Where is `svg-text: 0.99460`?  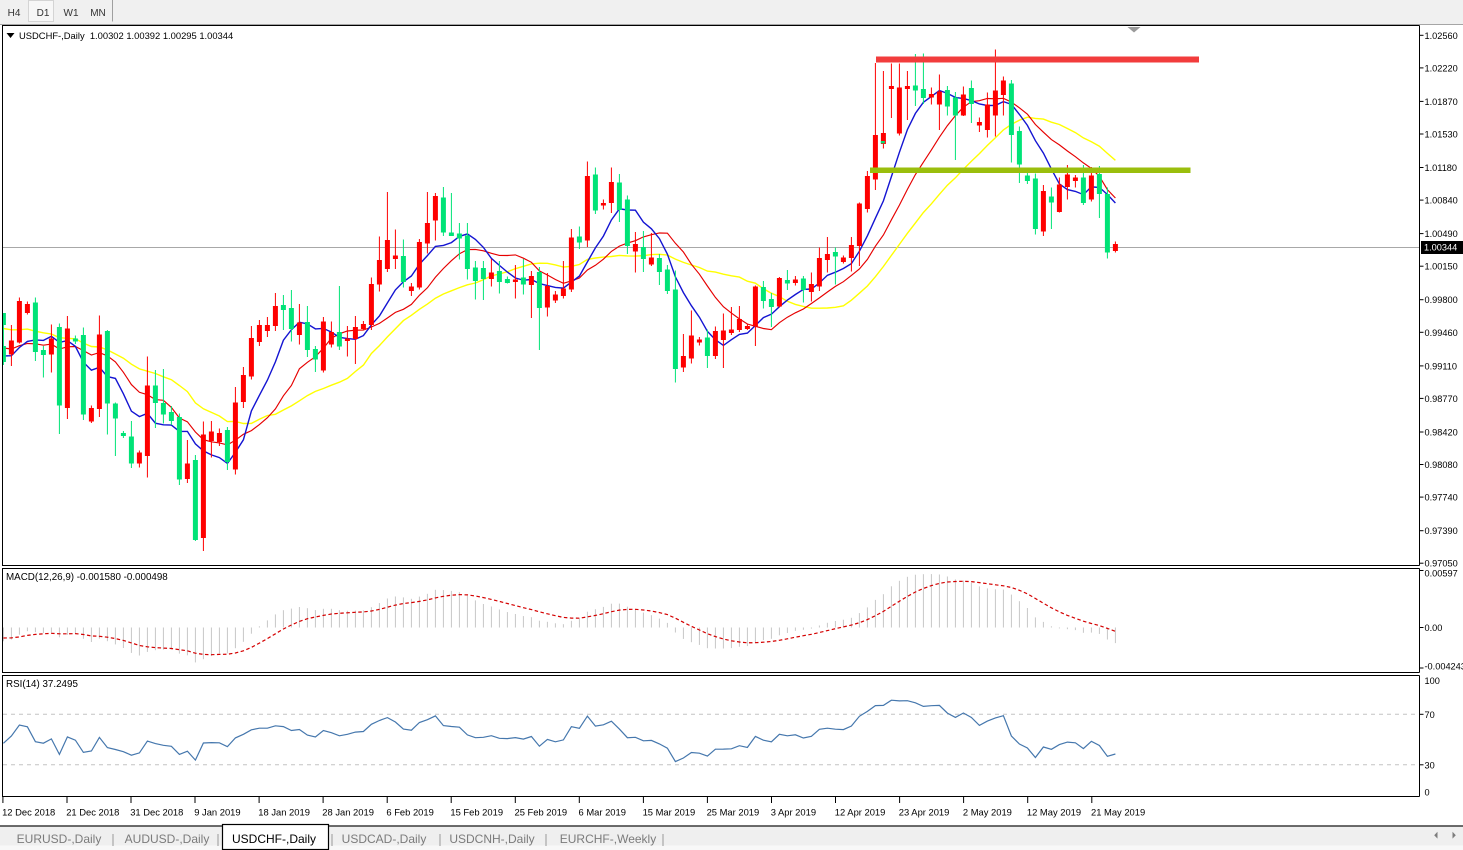 svg-text: 0.99460 is located at coordinates (1441, 333).